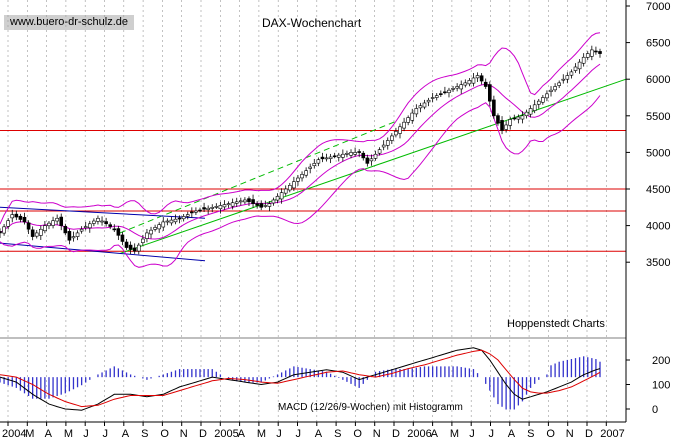 The image size is (674, 439). What do you see at coordinates (658, 44) in the screenshot?
I see `price-tick-label: 6500` at bounding box center [658, 44].